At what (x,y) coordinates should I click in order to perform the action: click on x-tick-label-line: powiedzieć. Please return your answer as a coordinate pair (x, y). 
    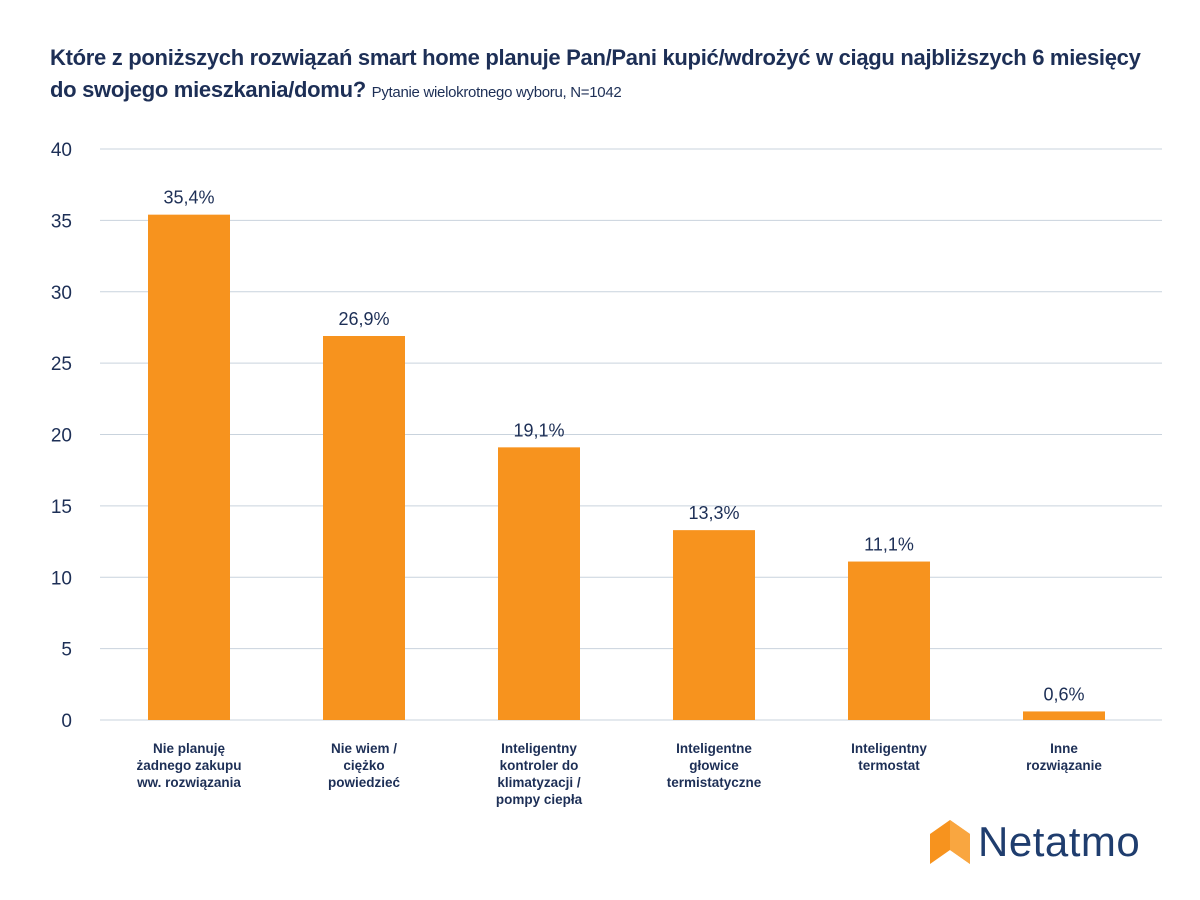
    Looking at the image, I should click on (363, 782).